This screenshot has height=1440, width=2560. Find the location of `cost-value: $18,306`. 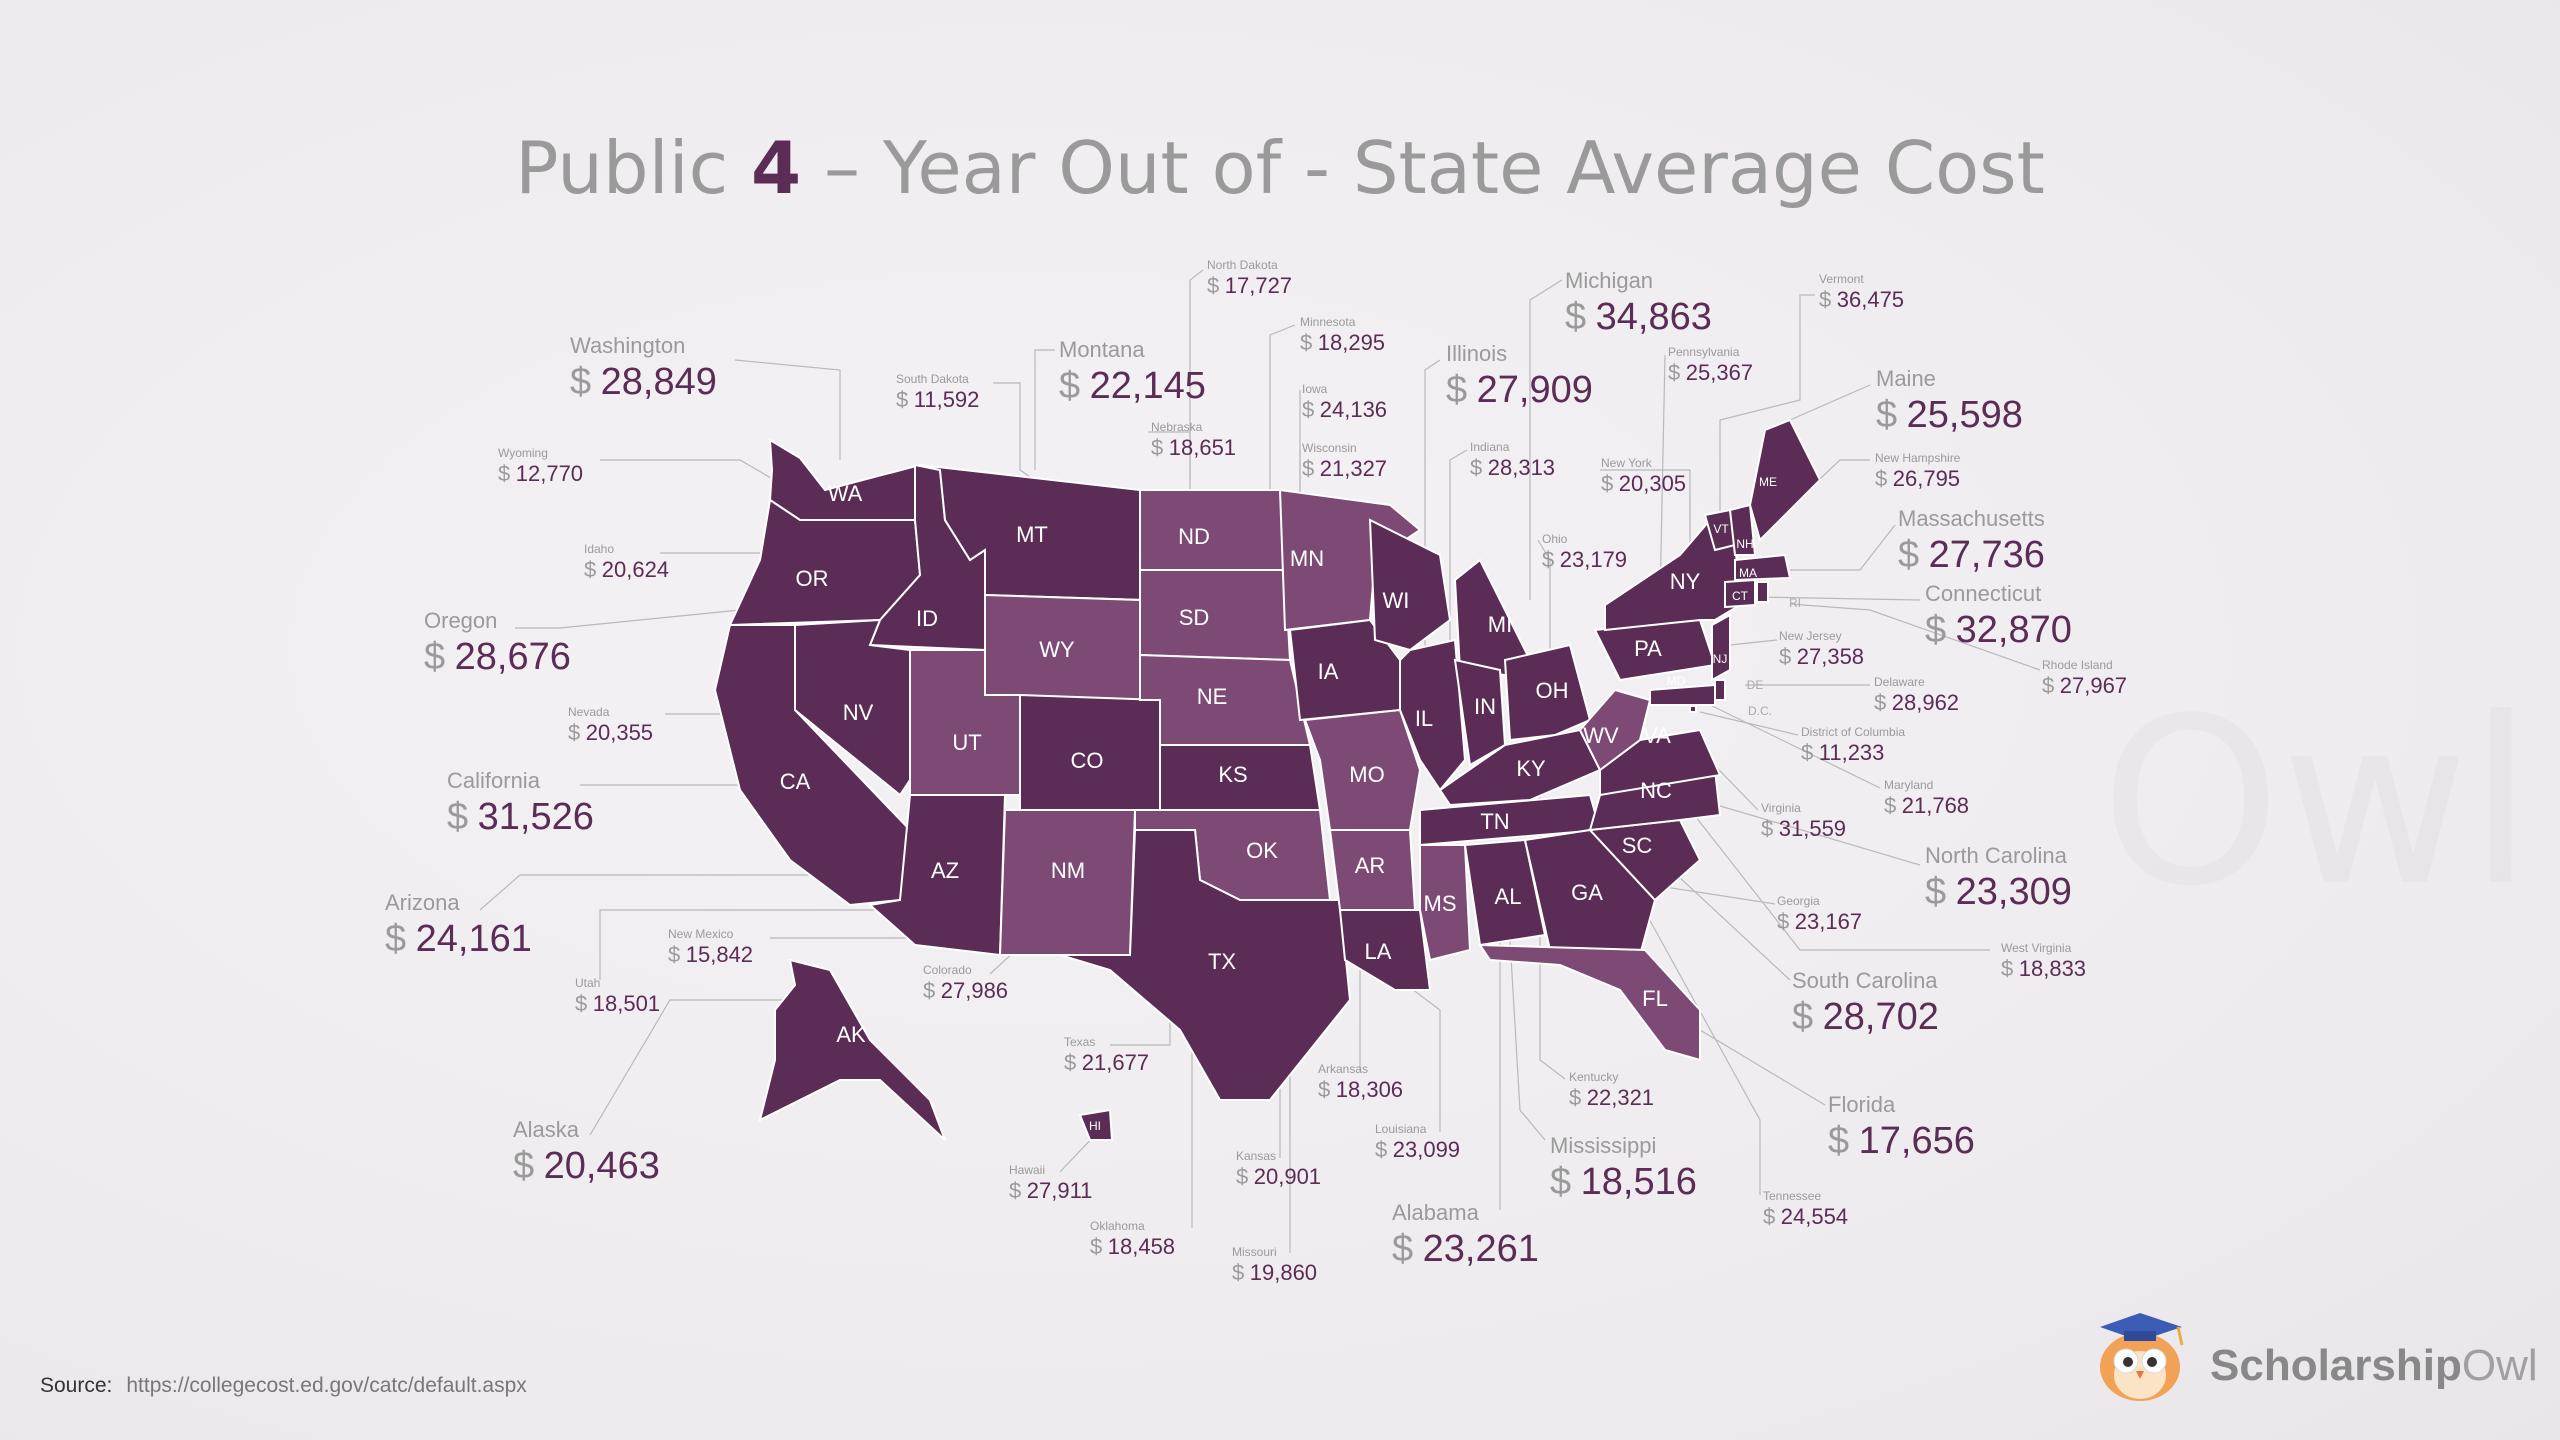

cost-value: $18,306 is located at coordinates (1360, 1090).